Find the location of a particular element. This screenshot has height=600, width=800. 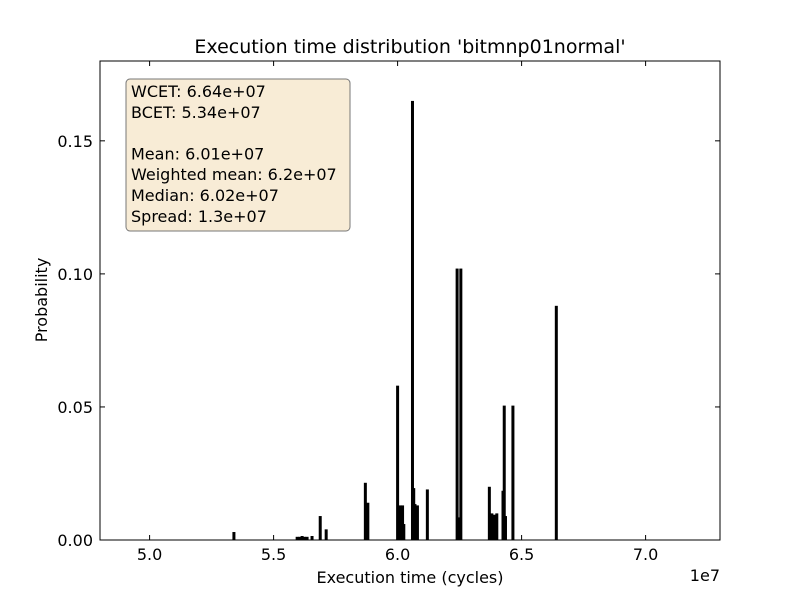

stats-line-1: BCET: 5.34e+07 is located at coordinates (196, 112).